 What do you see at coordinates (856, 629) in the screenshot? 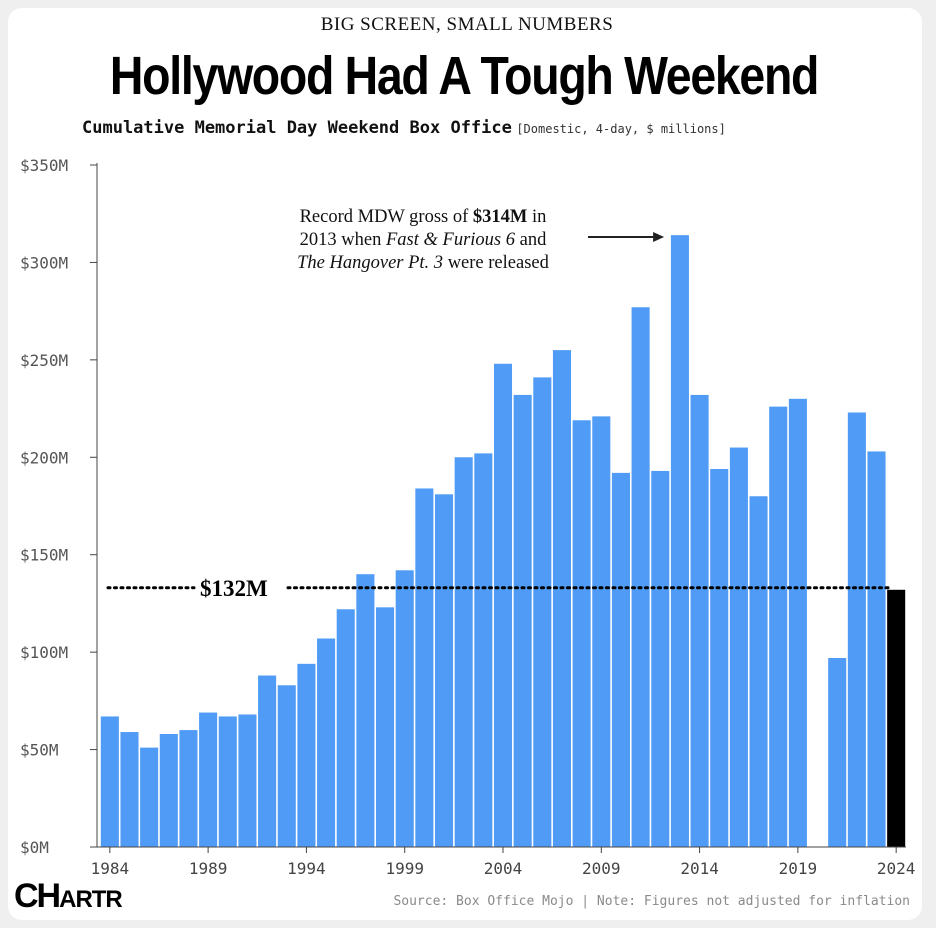
I see `bar-2022` at bounding box center [856, 629].